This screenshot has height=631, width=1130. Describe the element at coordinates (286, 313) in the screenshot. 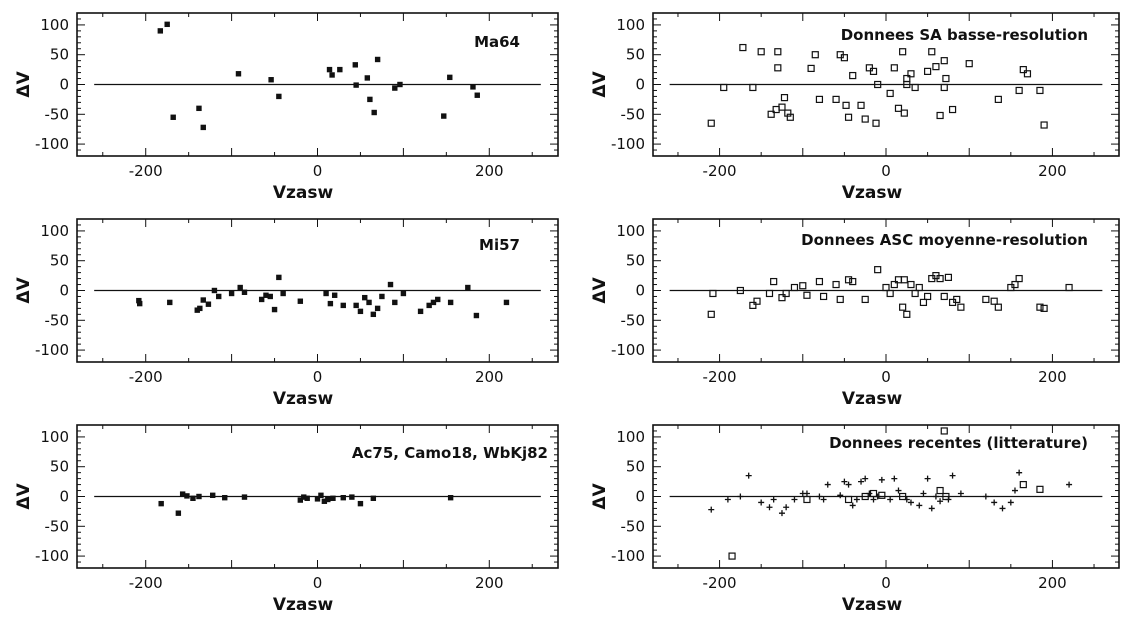

I see `scatter-panel-3: -200 0 200 100 50 0 -50 -100 Vzasw ΔV Mi57` at that location.